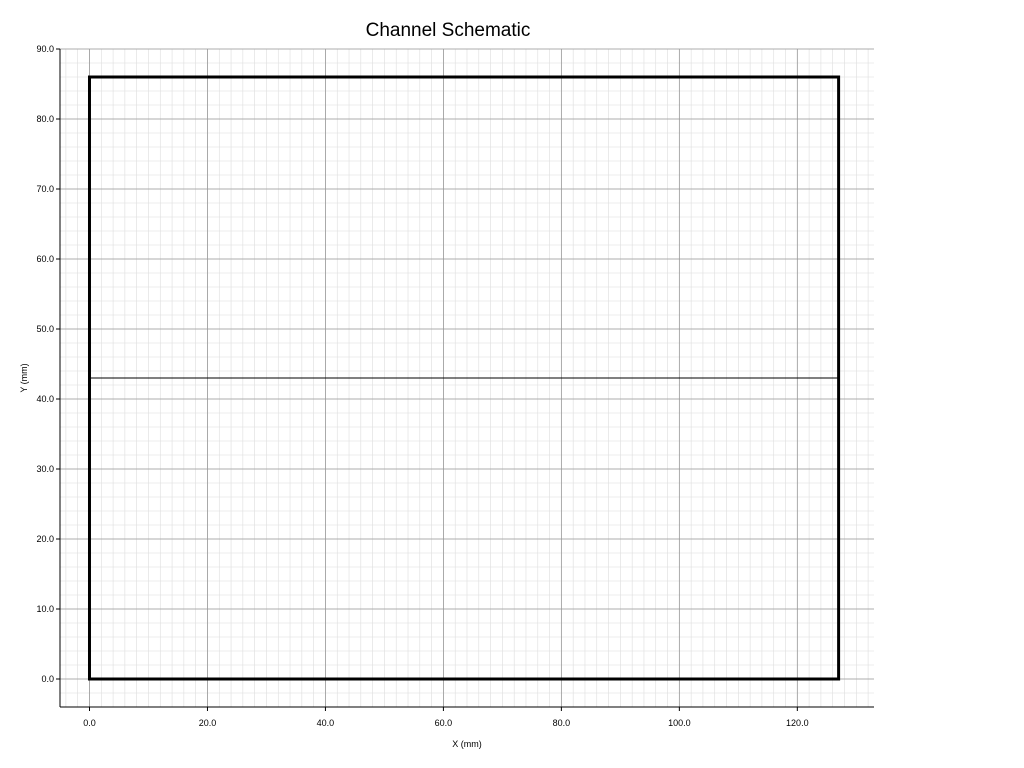 The height and width of the screenshot is (768, 1024). Describe the element at coordinates (45, 539) in the screenshot. I see `y-tick-label: 20.0` at that location.